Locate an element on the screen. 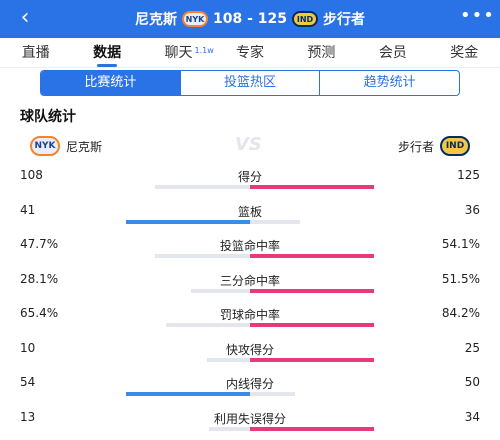 The height and width of the screenshot is (440, 500). matchup: 尼克斯 NYK 108 - 125 IND 步行者 is located at coordinates (250, 19).